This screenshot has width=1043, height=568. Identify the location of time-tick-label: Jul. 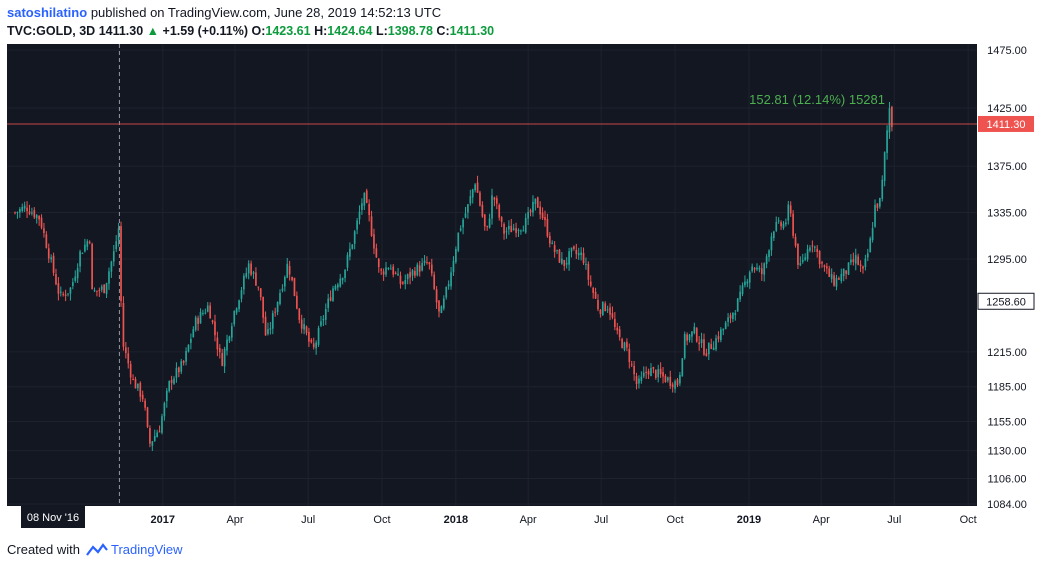
(601, 520).